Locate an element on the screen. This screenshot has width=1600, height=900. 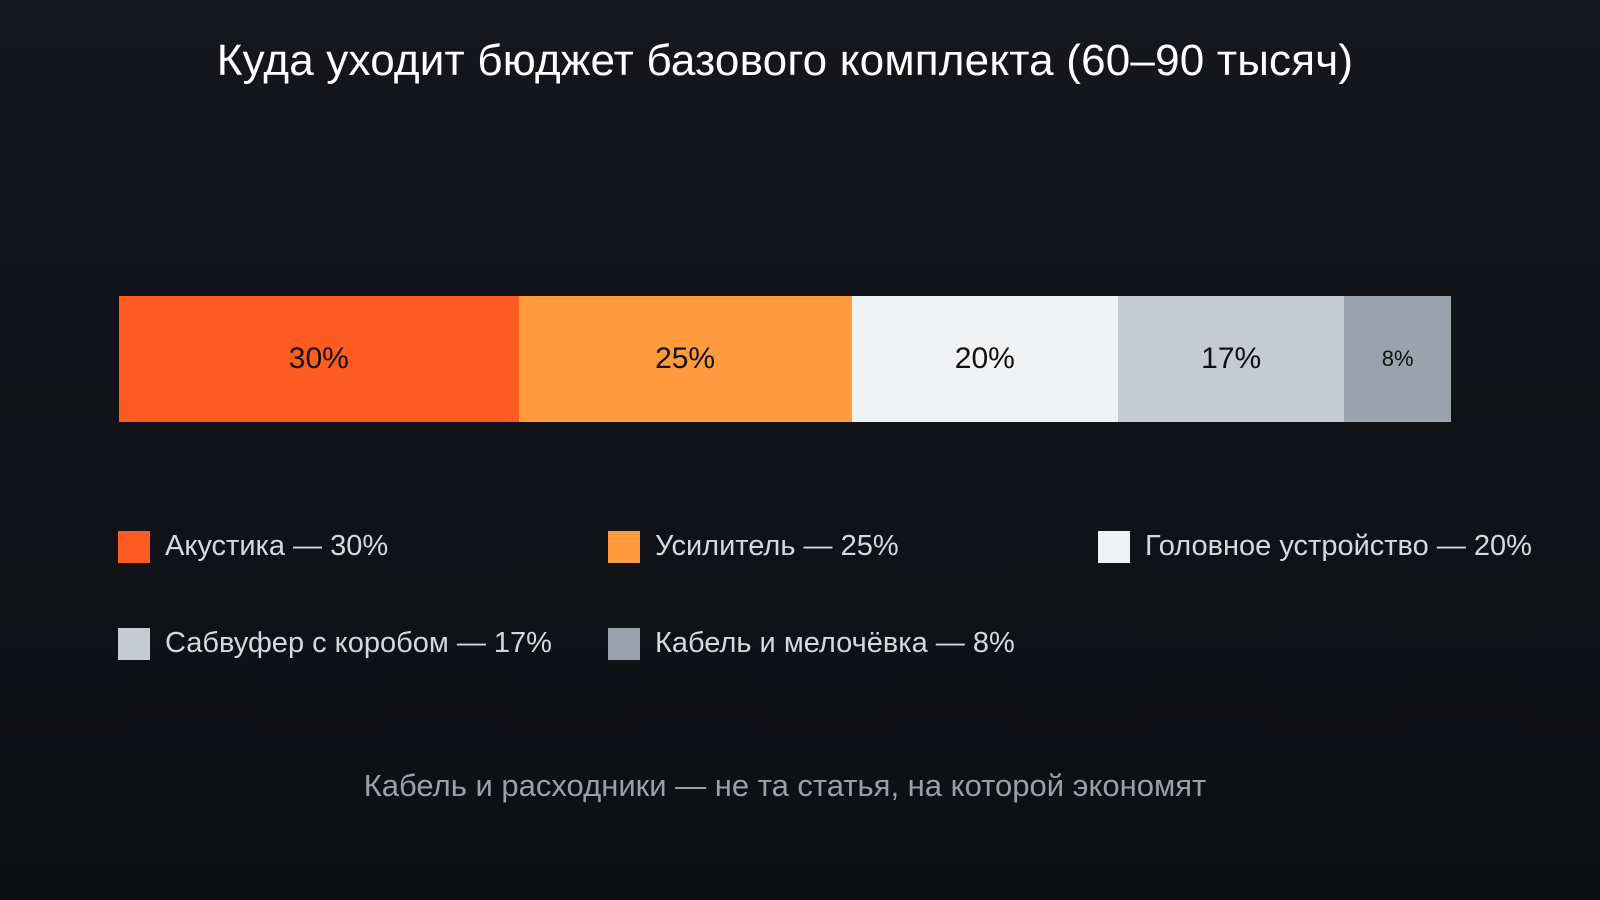
legend-item-head-unit: Головное устройство — 20% is located at coordinates (1315, 546).